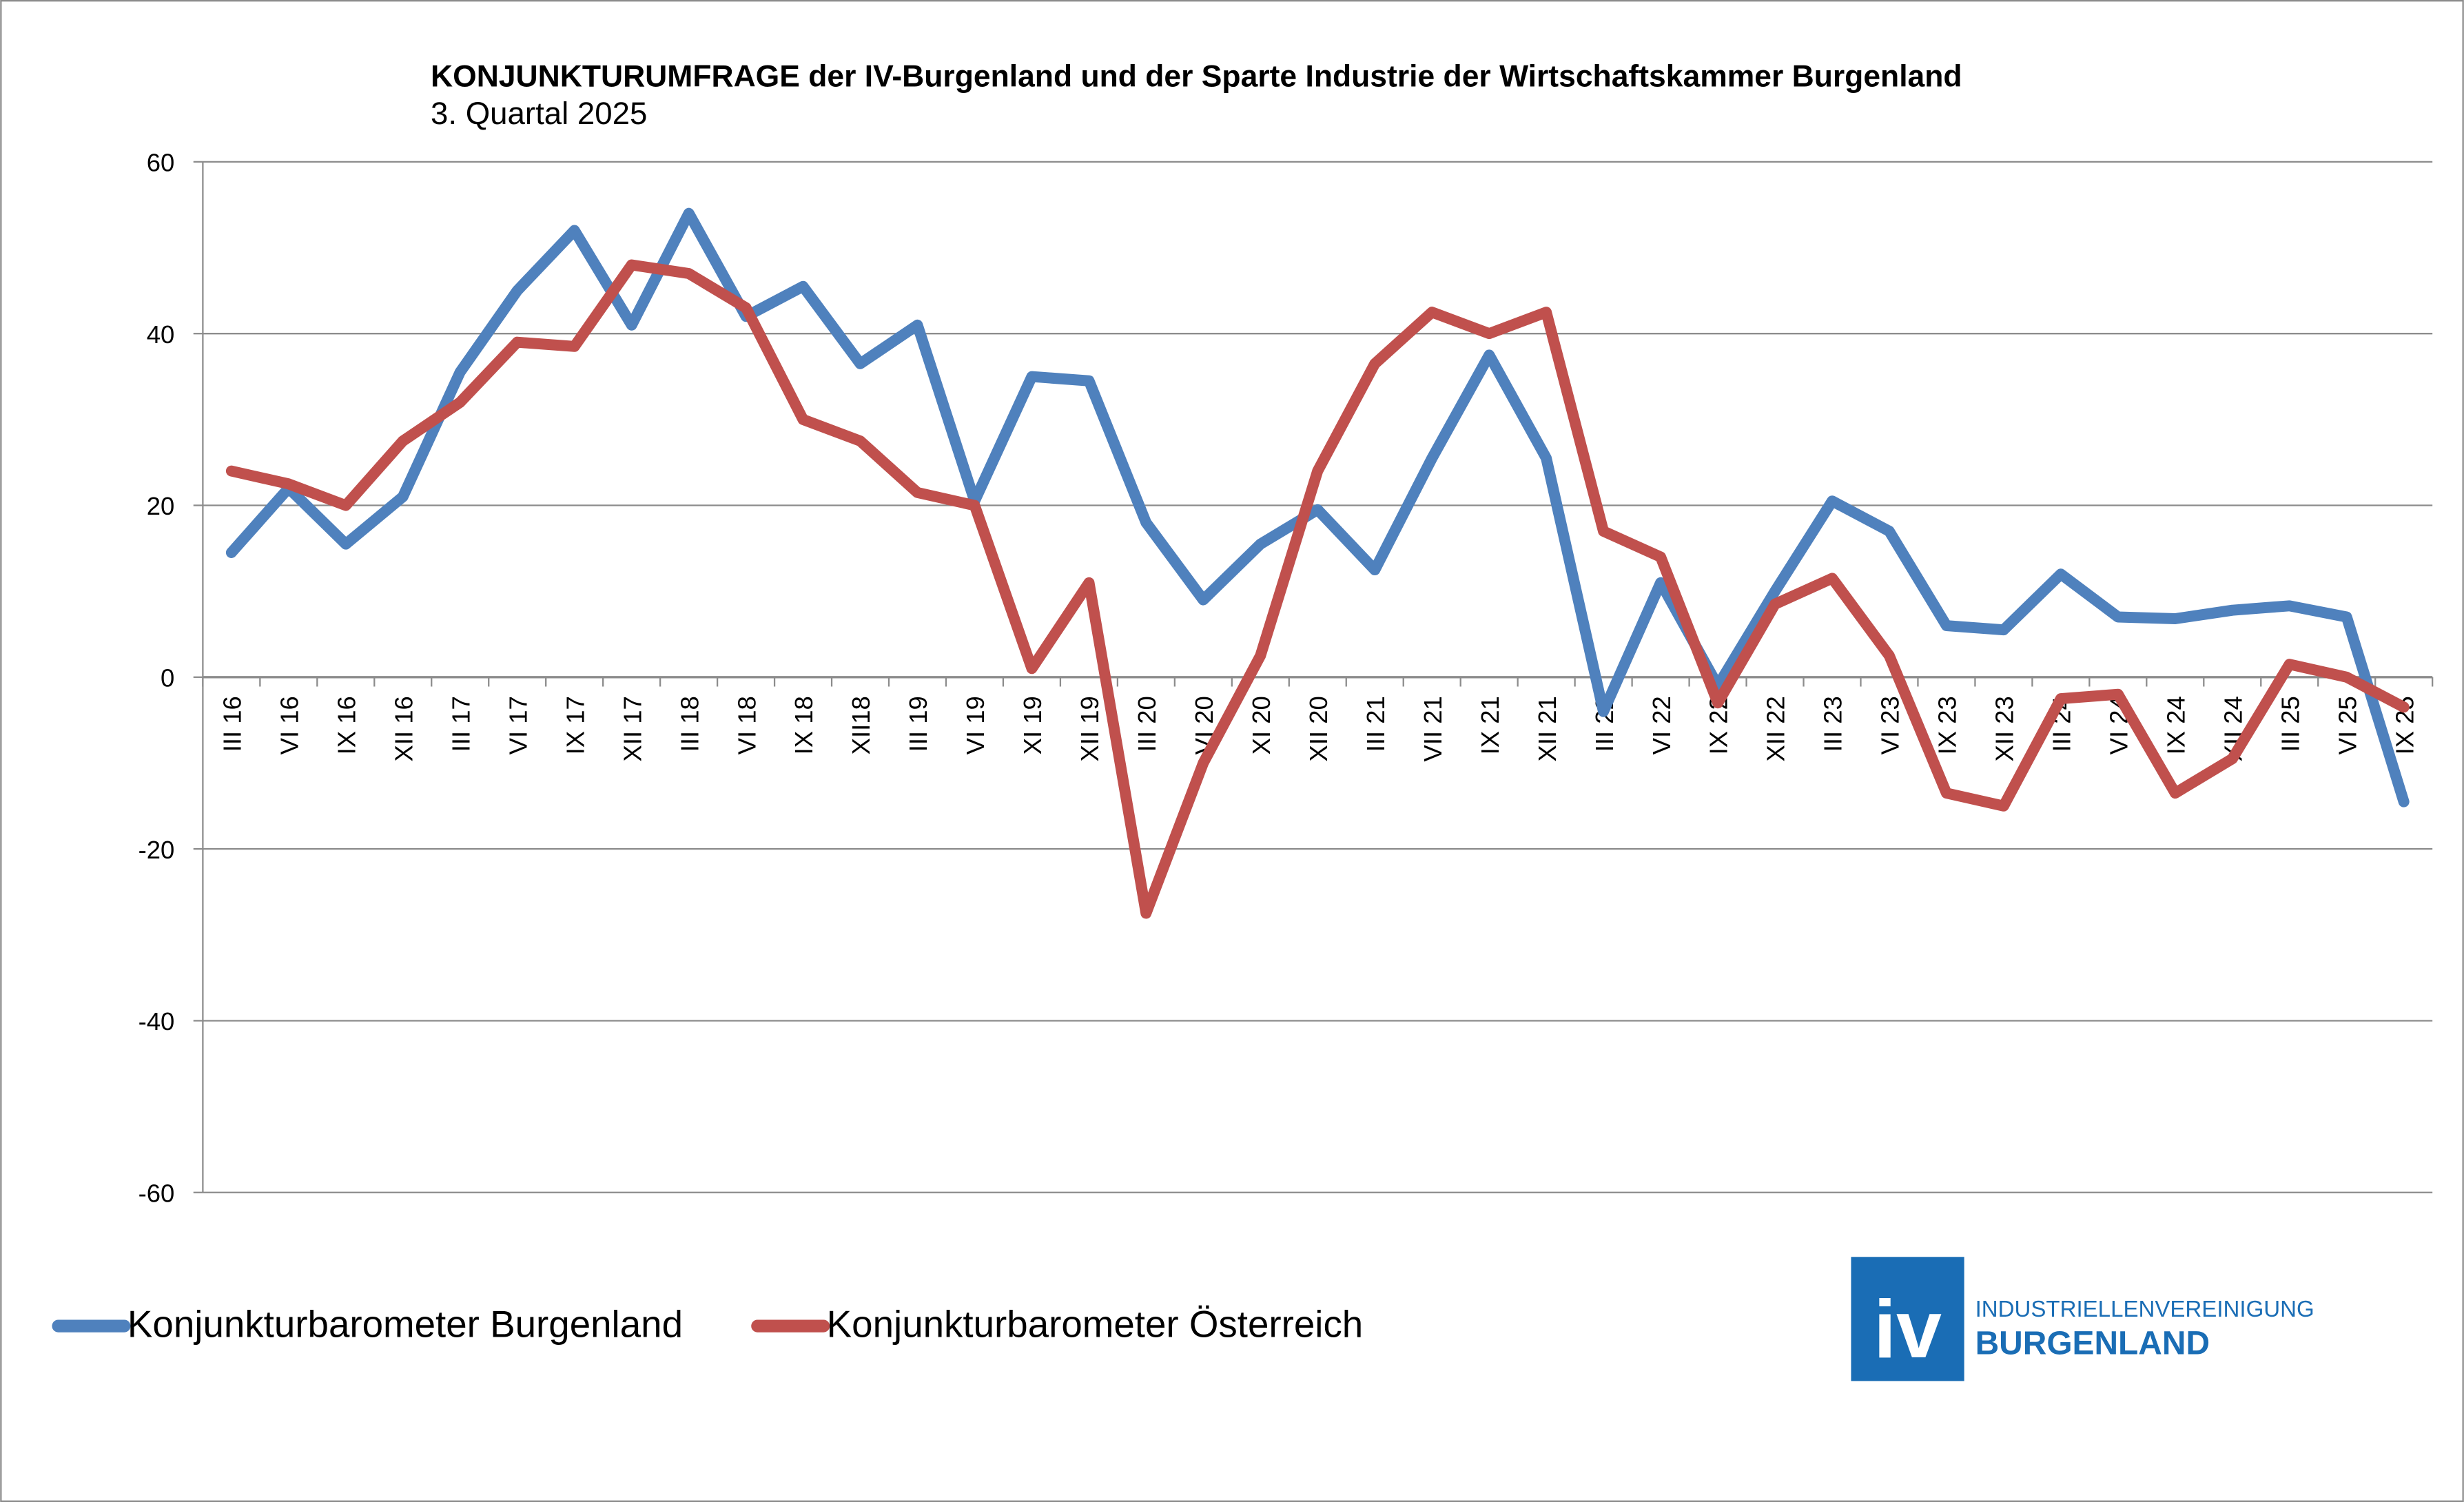 The image size is (2464, 1502). Describe the element at coordinates (861, 725) in the screenshot. I see `x-tick-label: XII18` at that location.